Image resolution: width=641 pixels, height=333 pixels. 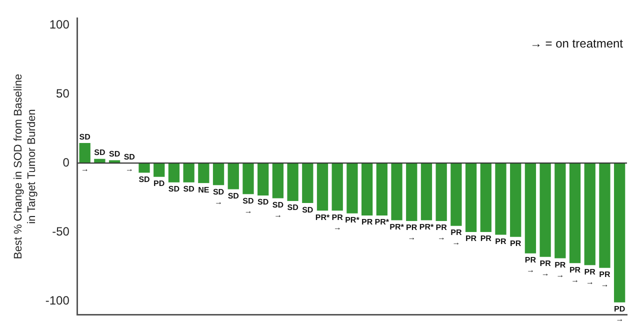 What do you see at coordinates (25, 167) in the screenshot?
I see `y-axis-title: Best % Change in SOD from Baseline in Target Tumor Burden` at bounding box center [25, 167].